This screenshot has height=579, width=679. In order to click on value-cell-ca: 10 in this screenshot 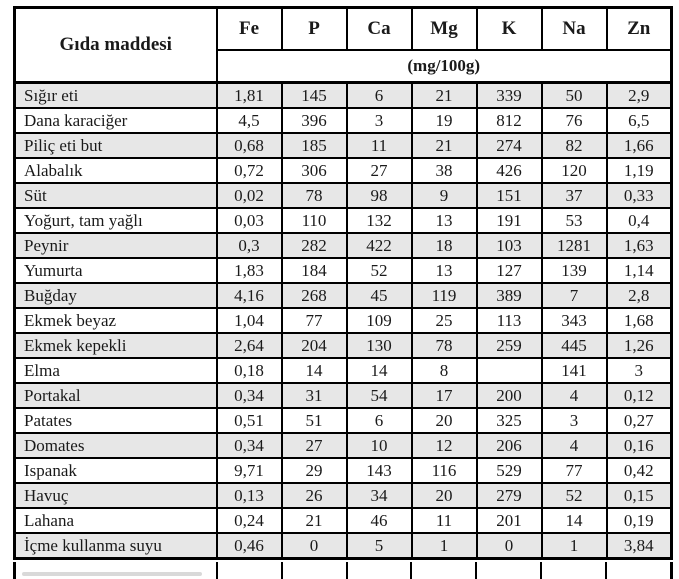, I will do `click(379, 445)`.